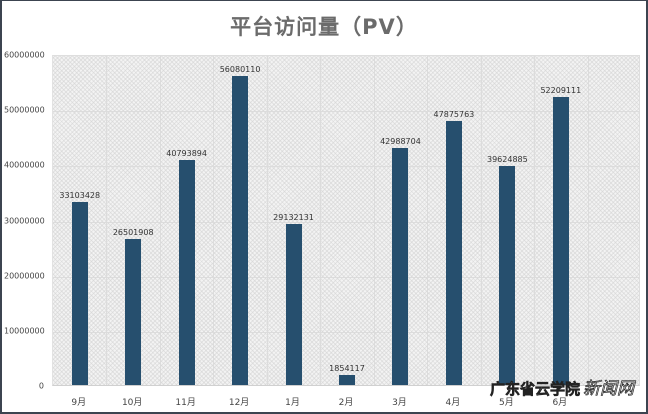 The width and height of the screenshot is (648, 414). Describe the element at coordinates (80, 196) in the screenshot. I see `data-label: 33103428` at that location.